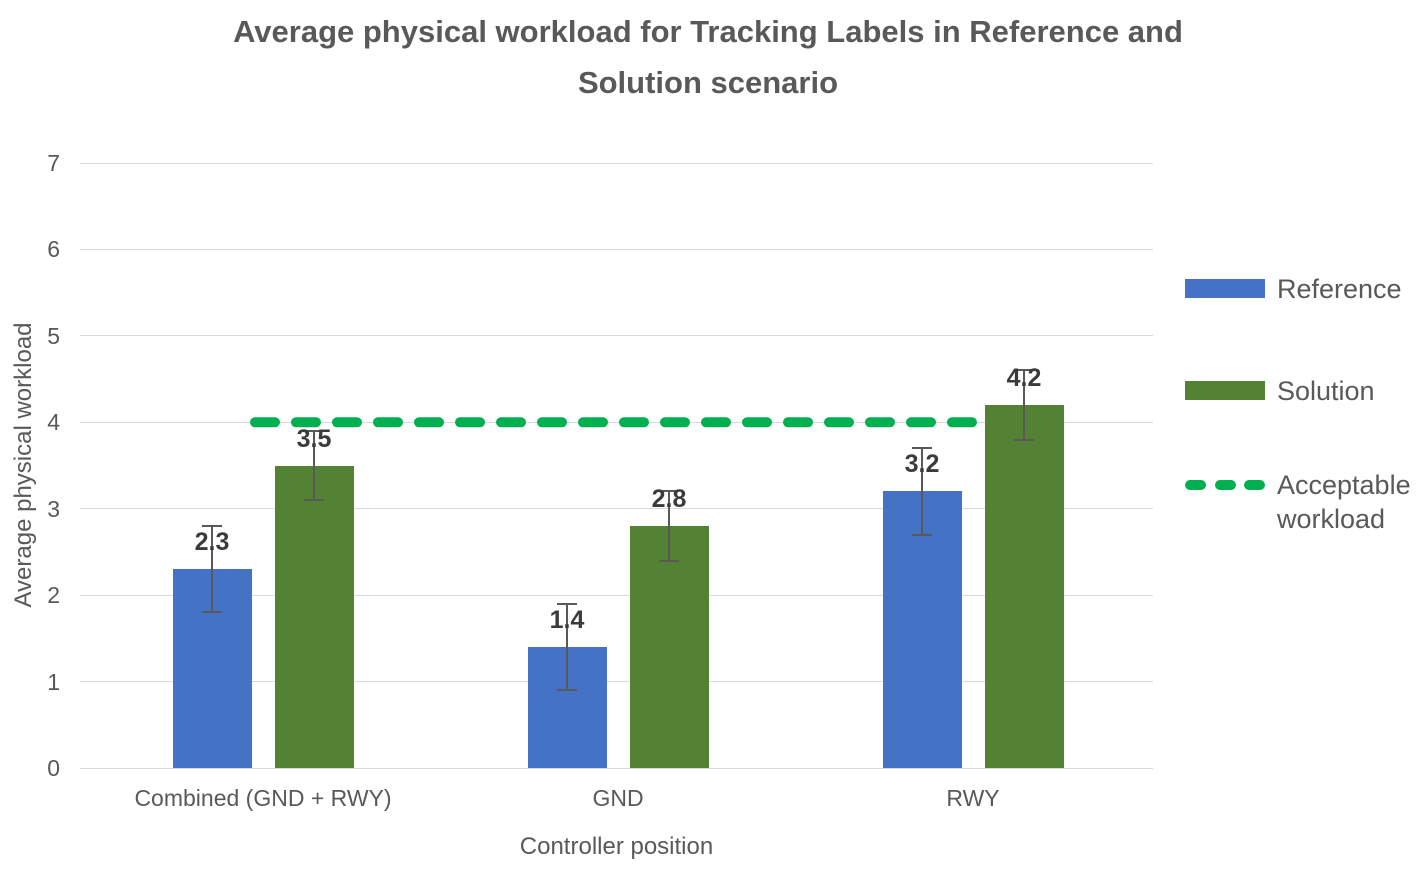  Describe the element at coordinates (616, 768) in the screenshot. I see `gridline-y0` at that location.